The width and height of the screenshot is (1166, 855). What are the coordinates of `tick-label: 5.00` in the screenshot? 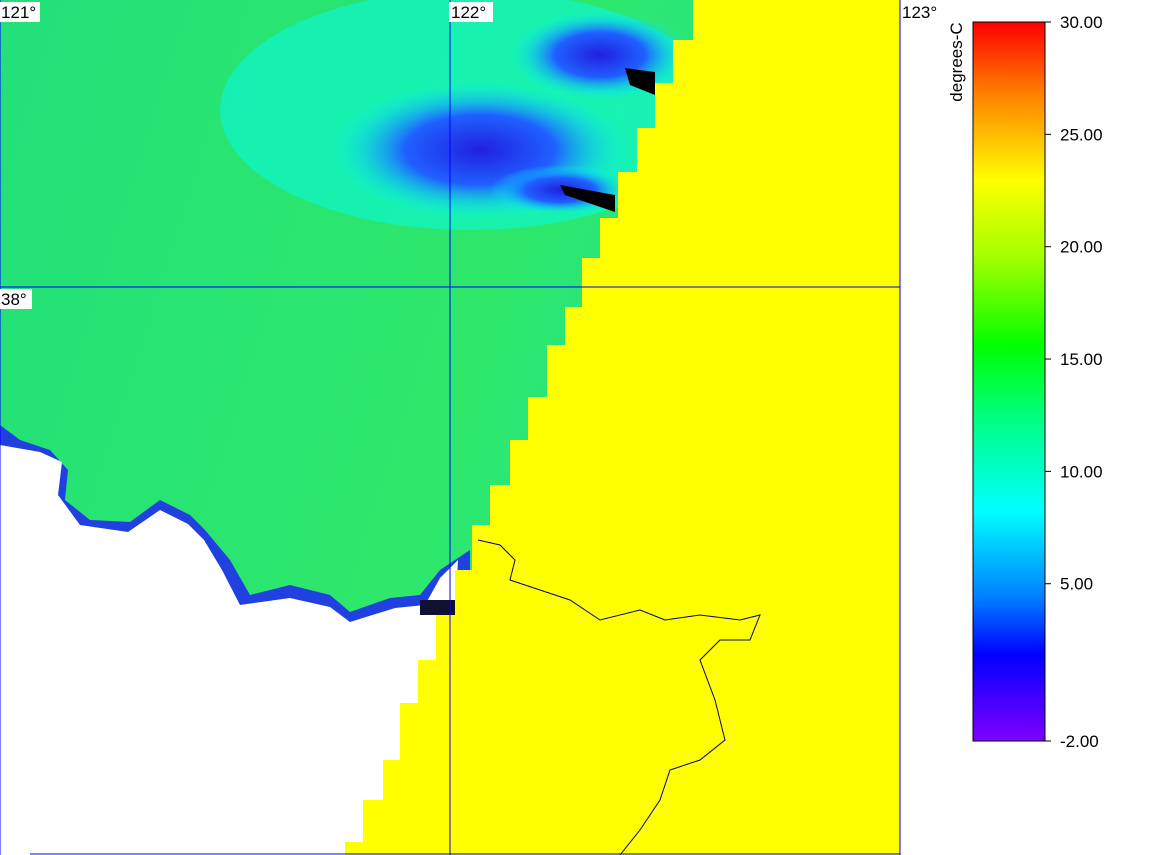 It's located at (1076, 584).